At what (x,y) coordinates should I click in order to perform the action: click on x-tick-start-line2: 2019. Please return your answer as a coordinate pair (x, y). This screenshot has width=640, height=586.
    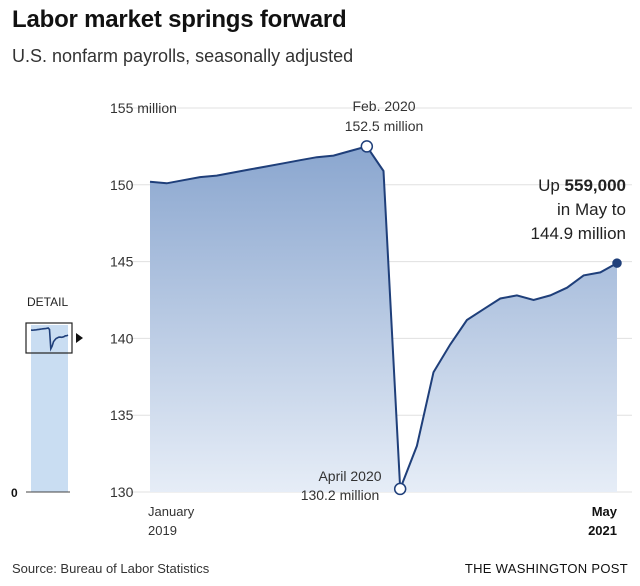
    Looking at the image, I should click on (162, 530).